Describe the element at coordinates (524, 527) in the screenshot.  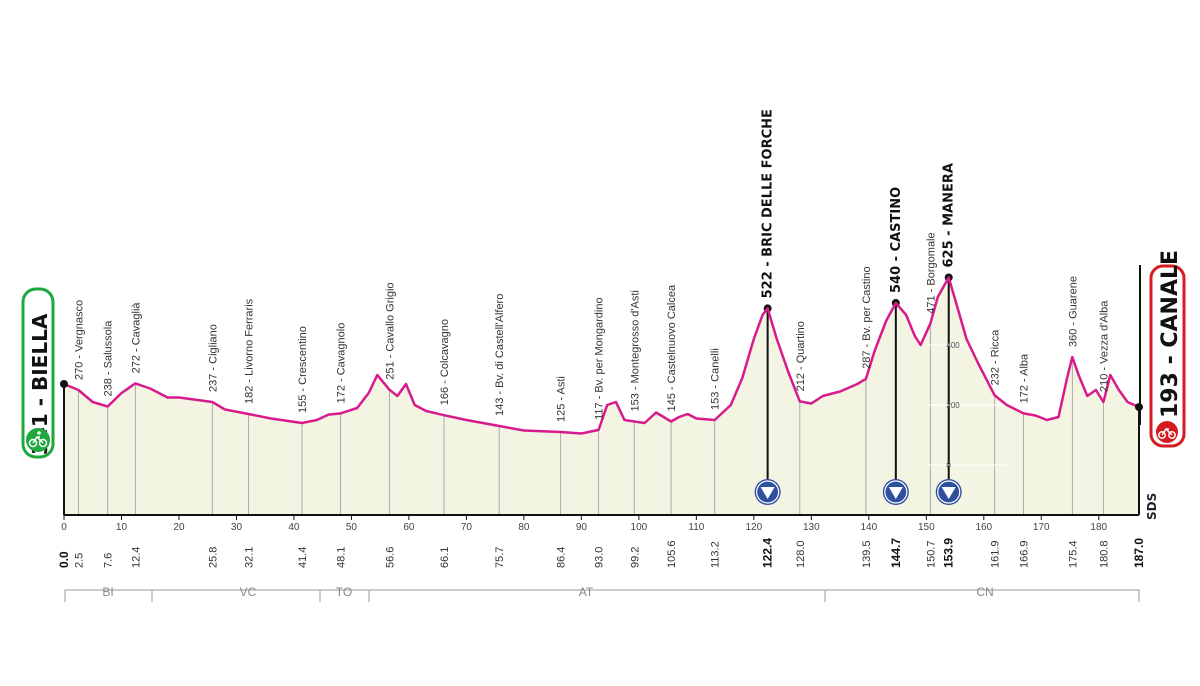
I see `x-tick-label: 80` at that location.